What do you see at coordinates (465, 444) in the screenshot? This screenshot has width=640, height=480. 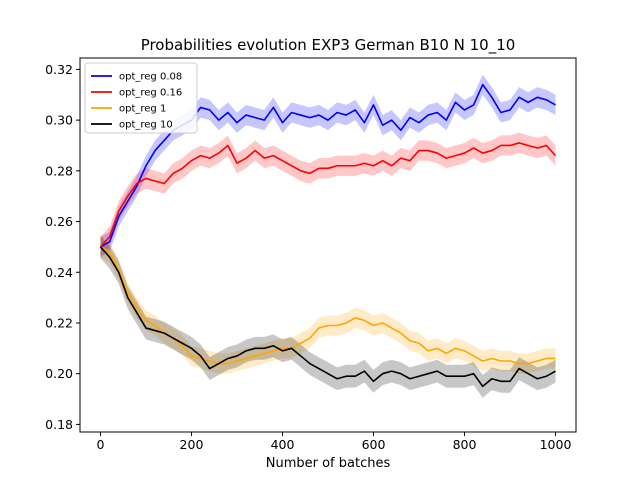 I see `x-tick-label: 800` at bounding box center [465, 444].